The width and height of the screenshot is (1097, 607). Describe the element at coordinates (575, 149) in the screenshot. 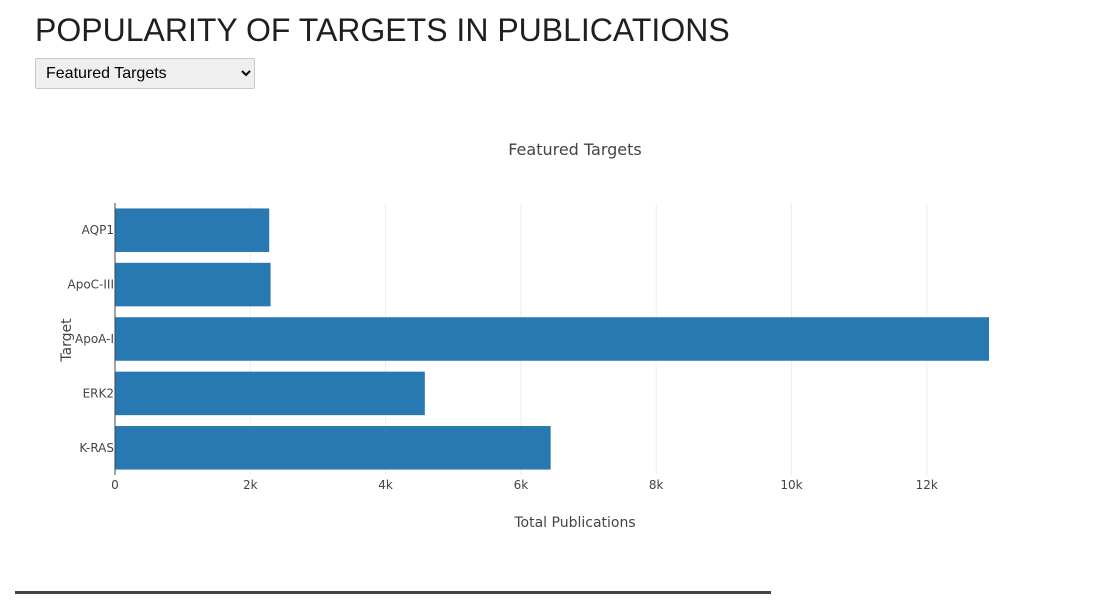

I see `chart-title: Featured Targets` at that location.